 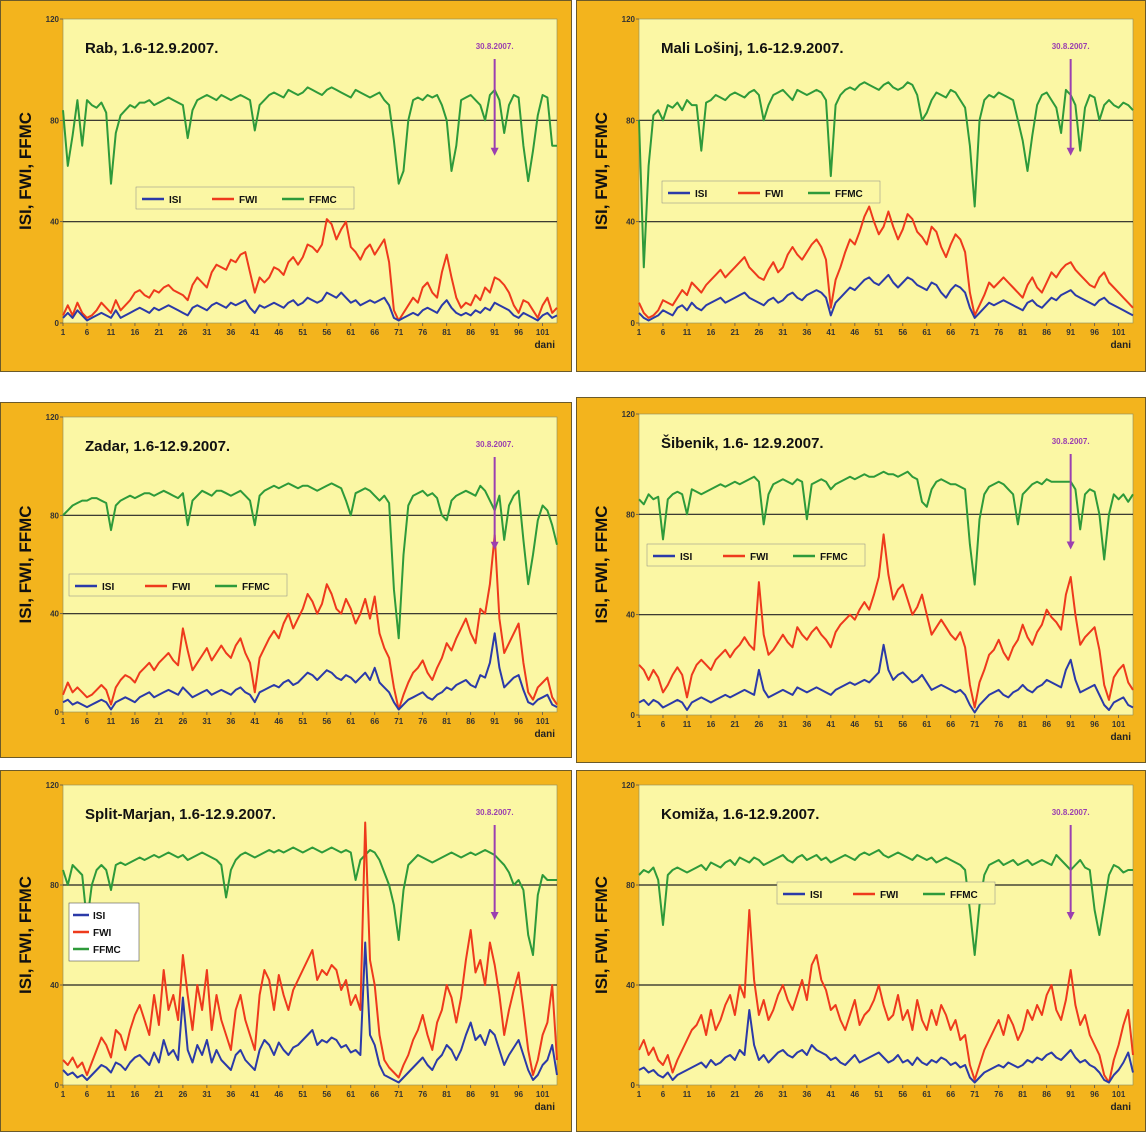 I want to click on chart-title: Split-Marjan, 1.6-12.9.2007., so click(x=180, y=814).